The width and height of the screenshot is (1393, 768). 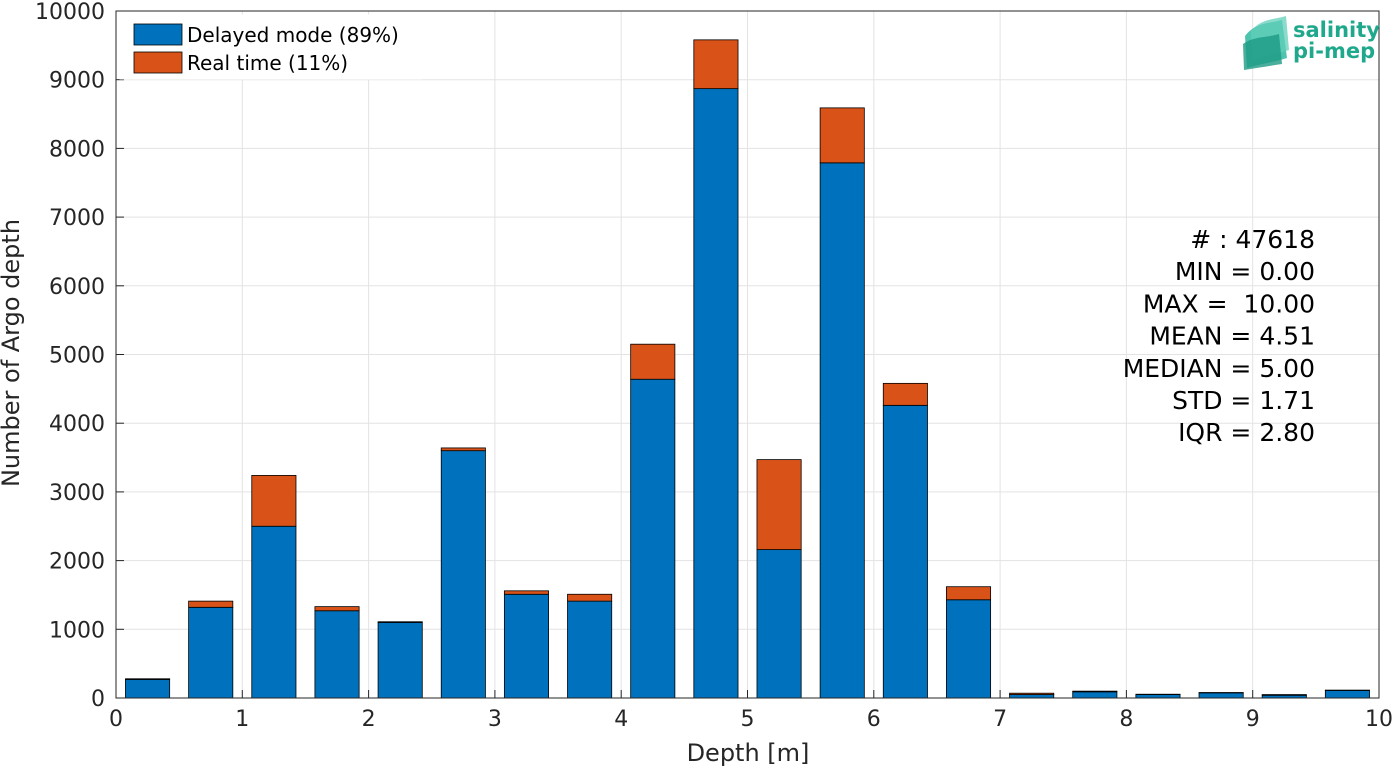 I want to click on legend-swatch-delayed, so click(x=158, y=34).